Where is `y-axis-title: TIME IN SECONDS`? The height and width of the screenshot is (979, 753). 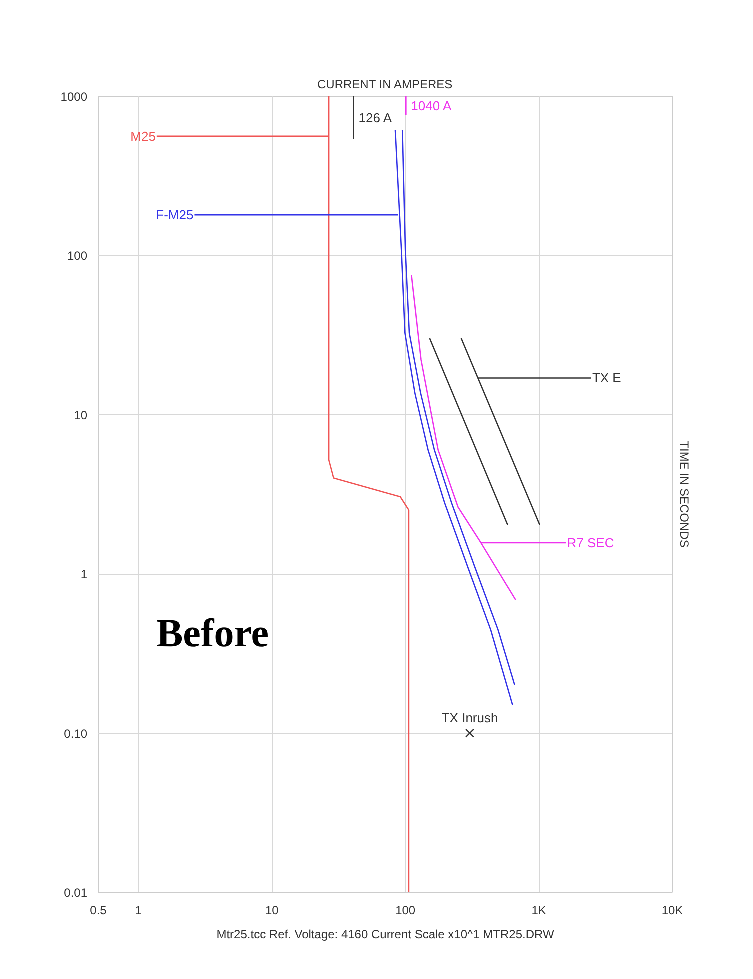 y-axis-title: TIME IN SECONDS is located at coordinates (685, 494).